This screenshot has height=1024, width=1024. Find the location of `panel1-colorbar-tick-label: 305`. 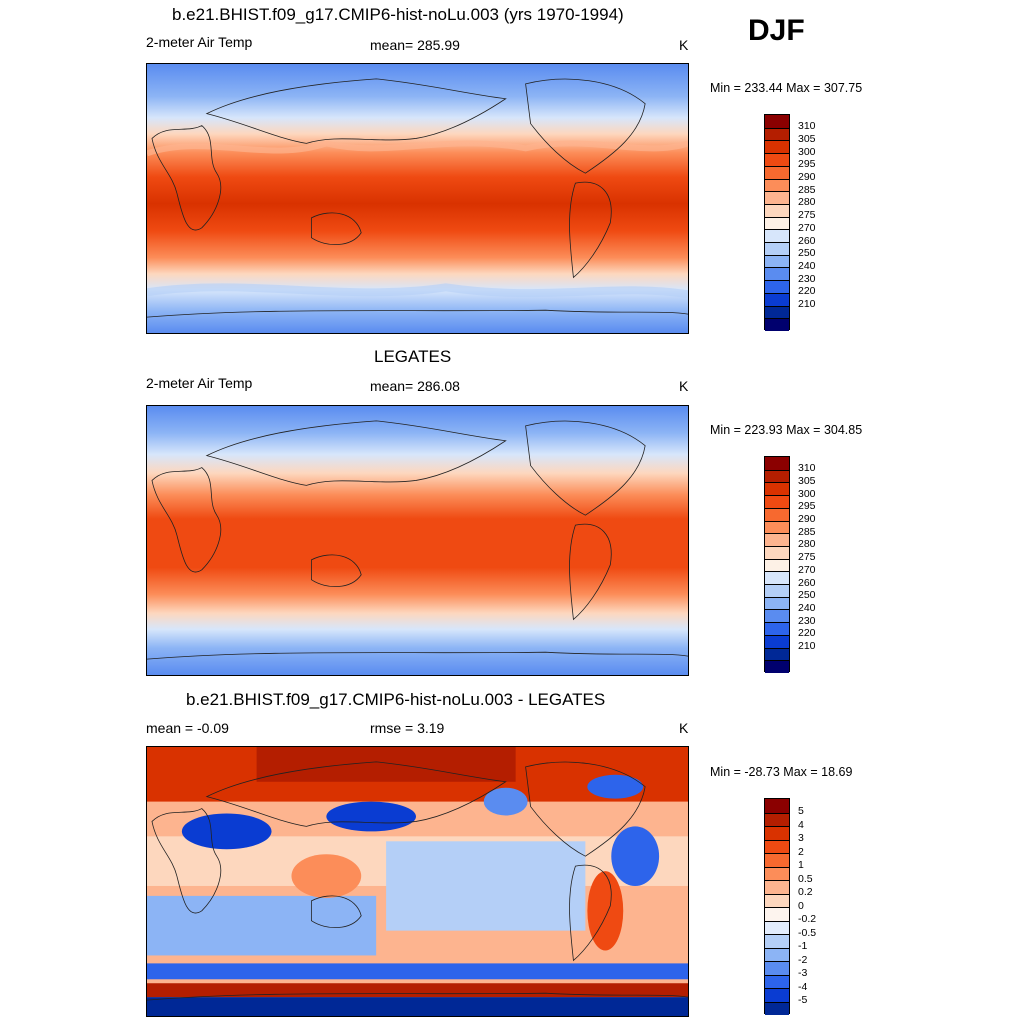

panel1-colorbar-tick-label: 305 is located at coordinates (807, 138).